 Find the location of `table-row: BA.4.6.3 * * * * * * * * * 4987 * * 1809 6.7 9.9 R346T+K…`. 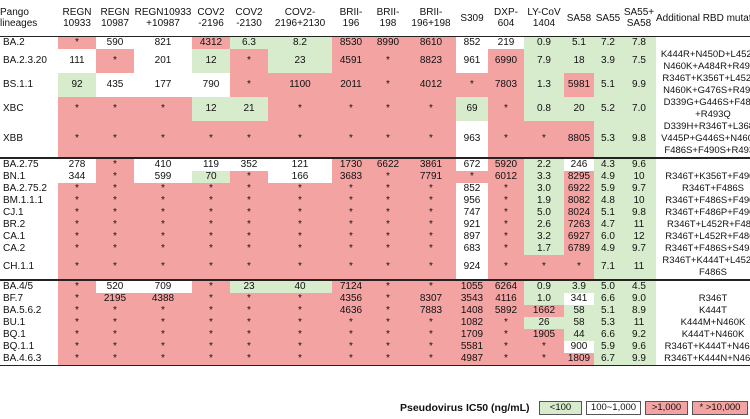

table-row: BA.4.6.3 * * * * * * * * * 4987 * * 1809 6.7 9.9 R346T+K… is located at coordinates (375, 359).